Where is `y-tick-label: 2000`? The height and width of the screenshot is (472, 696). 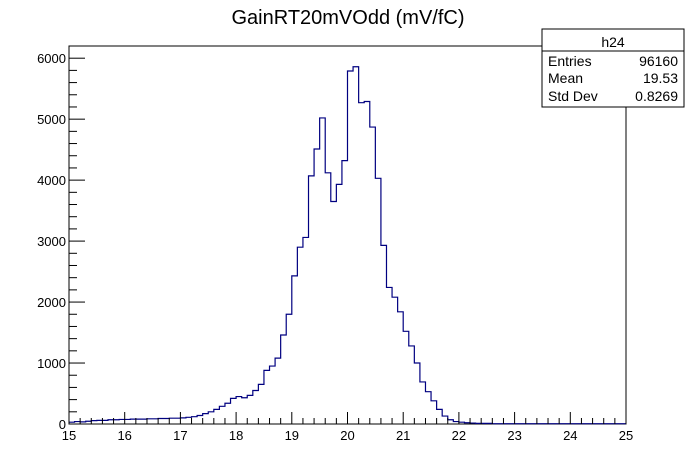 y-tick-label: 2000 is located at coordinates (51, 302).